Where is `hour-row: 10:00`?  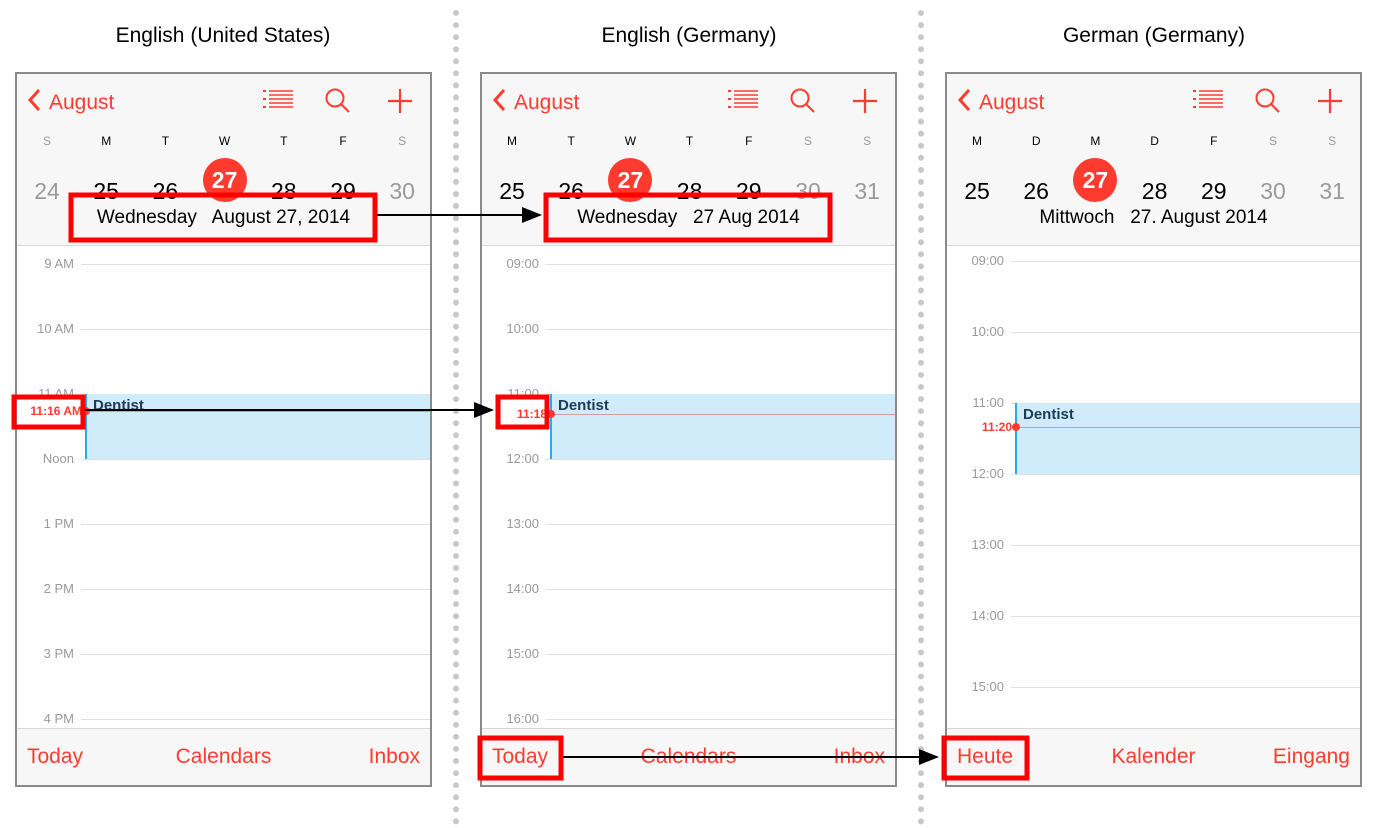 hour-row: 10:00 is located at coordinates (1153, 331).